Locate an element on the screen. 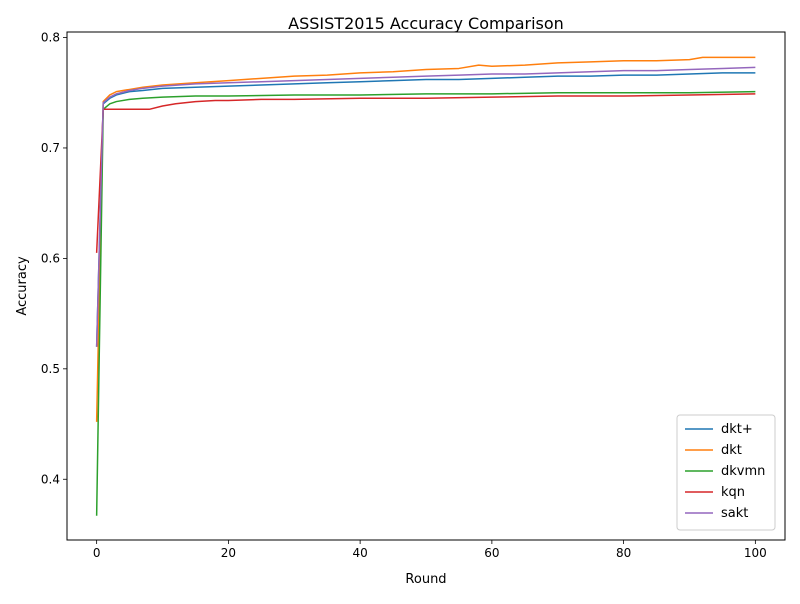 This screenshot has height=604, width=800. y-axis-ticks: 0.4 0.5 0.6 0.7 0.8 is located at coordinates (54, 258).